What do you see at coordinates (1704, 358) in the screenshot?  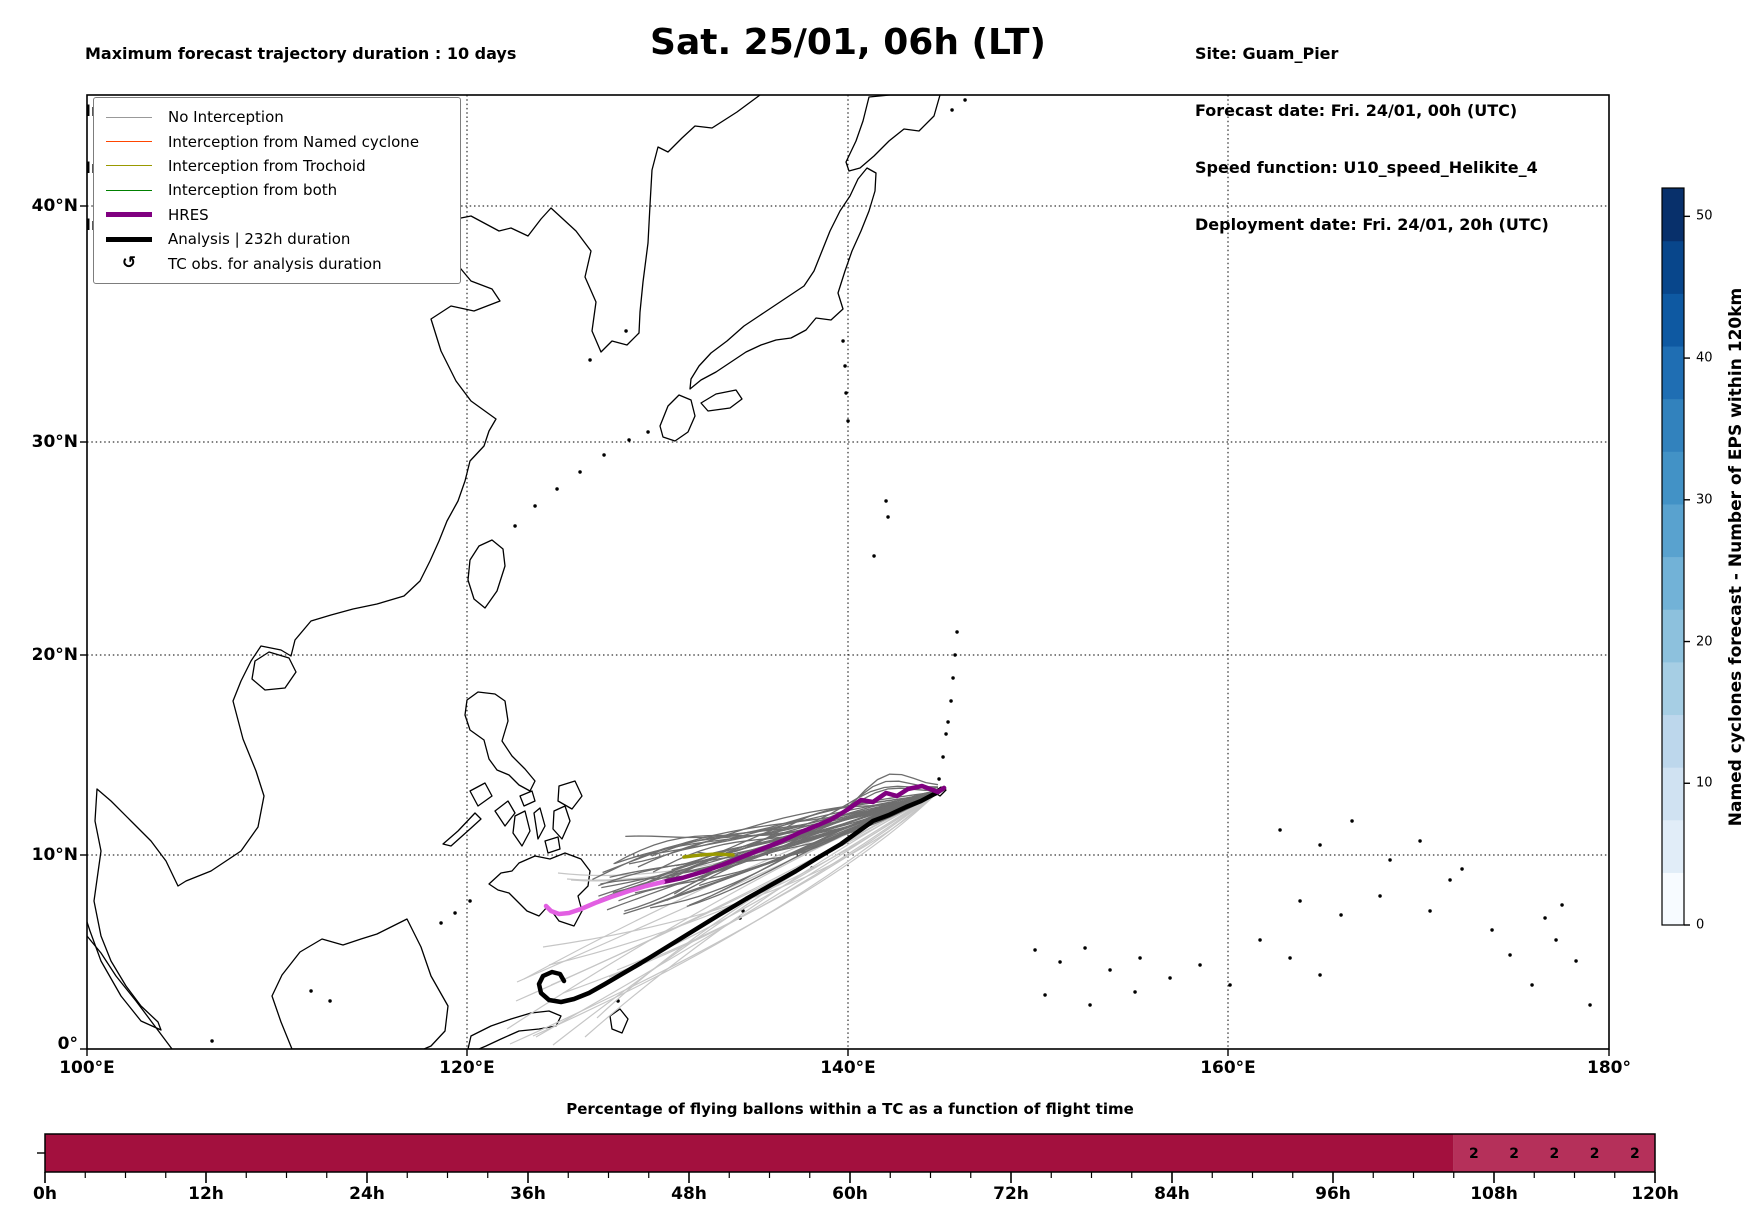 I see `cb-tick-40: 40` at bounding box center [1704, 358].